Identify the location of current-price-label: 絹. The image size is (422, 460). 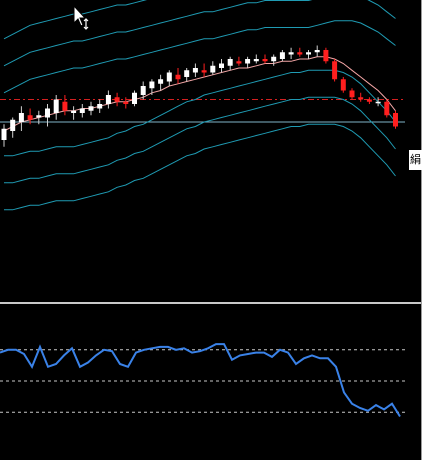
(415, 160).